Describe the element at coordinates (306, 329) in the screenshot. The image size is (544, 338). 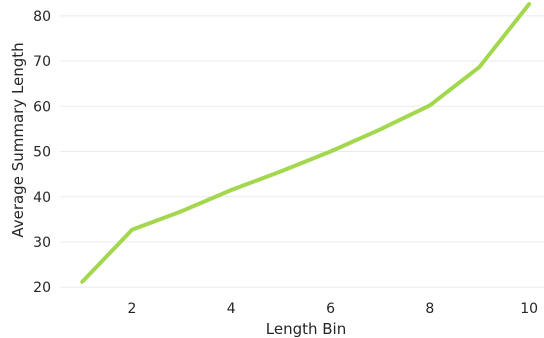
I see `x-axis-label: Length Bin` at that location.